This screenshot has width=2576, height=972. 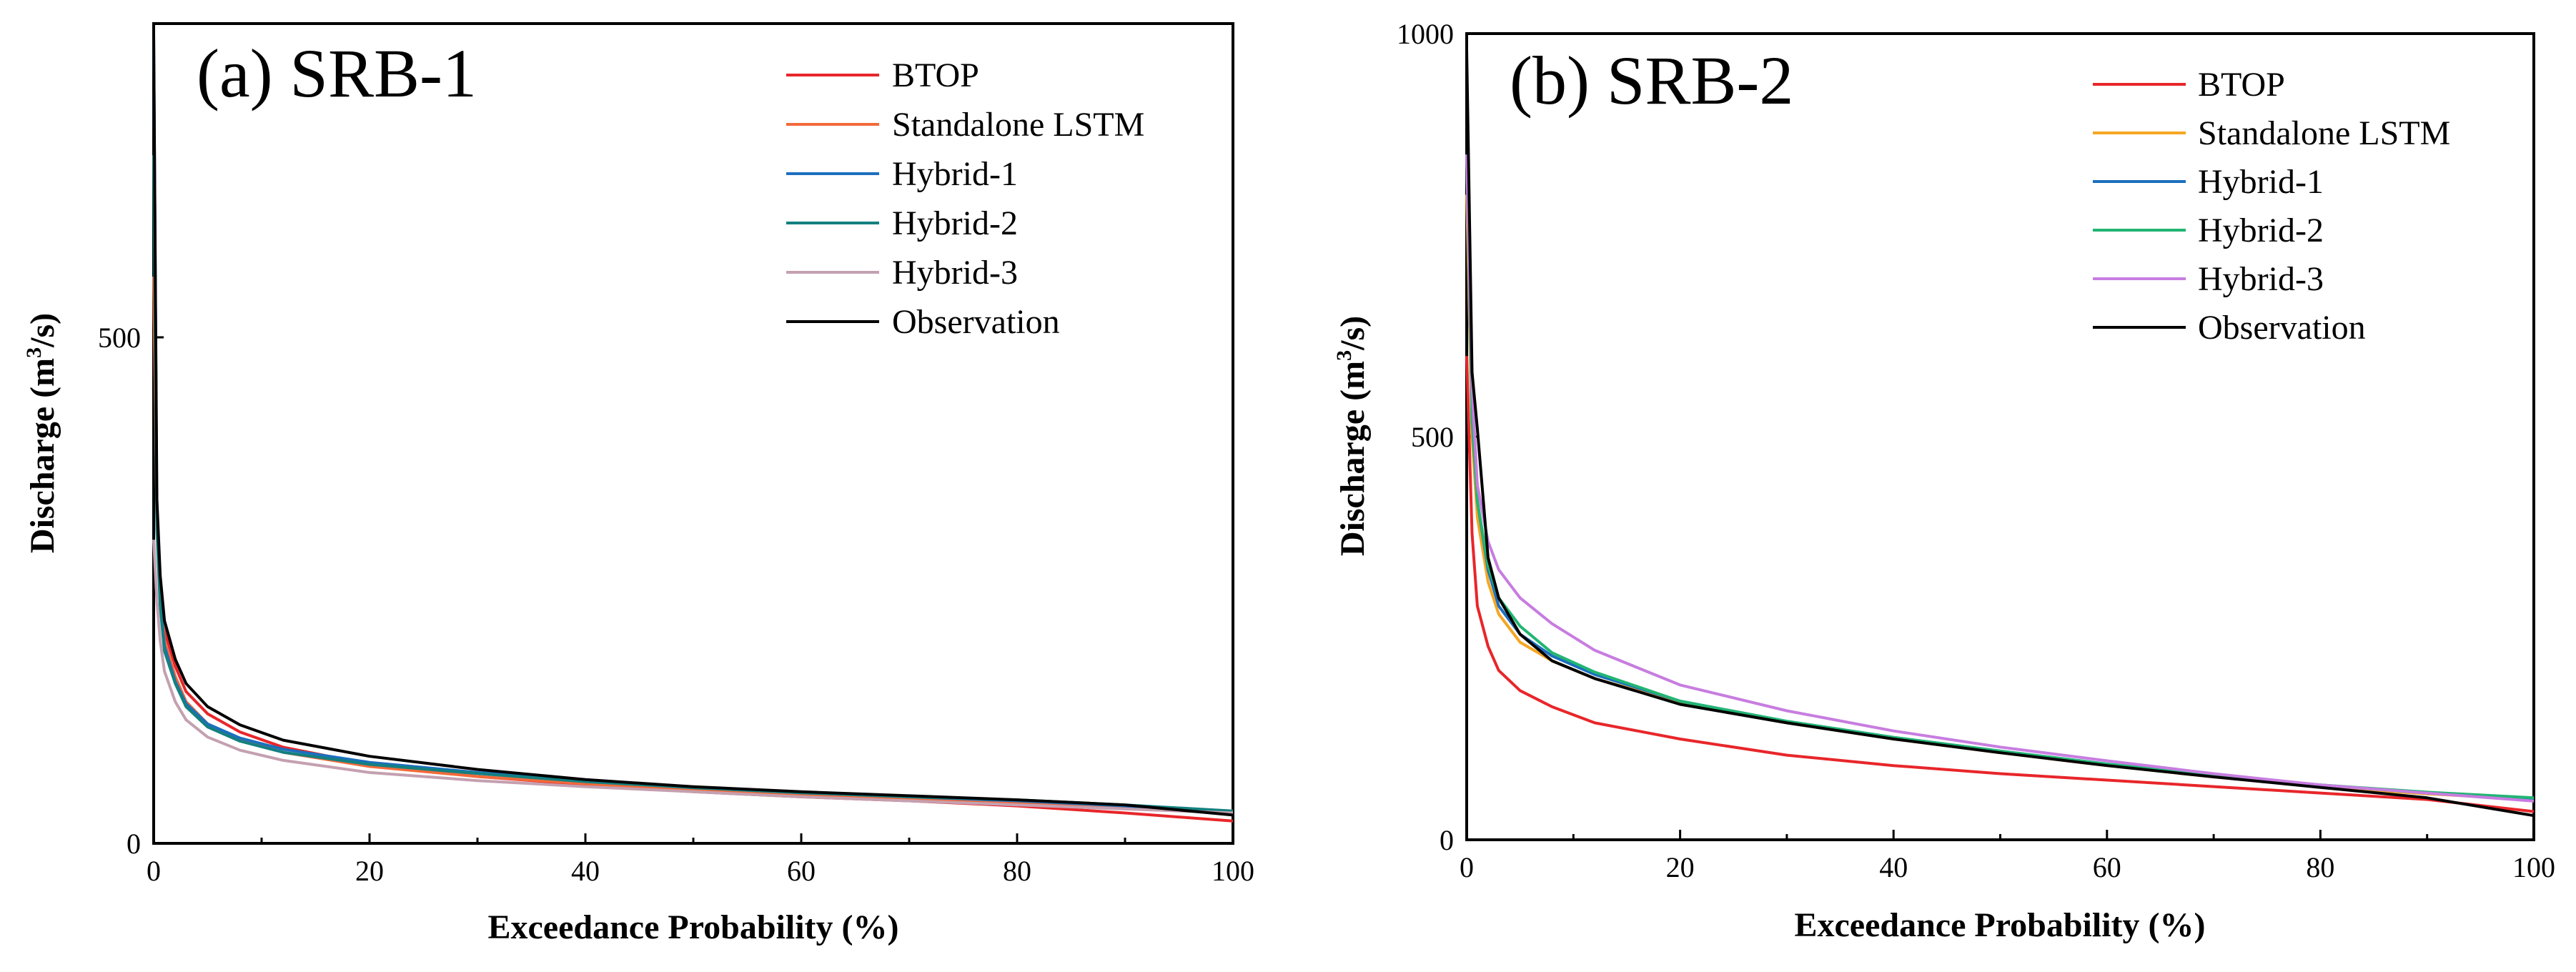 I want to click on panel-title: (a) SRB-1, so click(x=337, y=73).